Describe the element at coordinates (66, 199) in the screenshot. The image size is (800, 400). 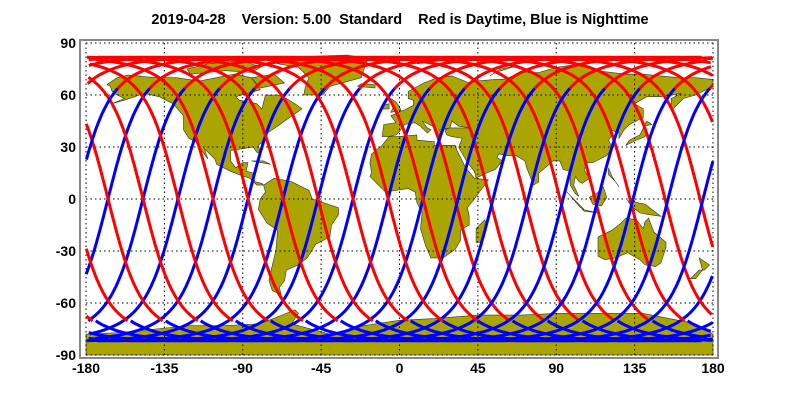
I see `y-axis-labels: 90 60 30 0 -30 -60 -90` at that location.